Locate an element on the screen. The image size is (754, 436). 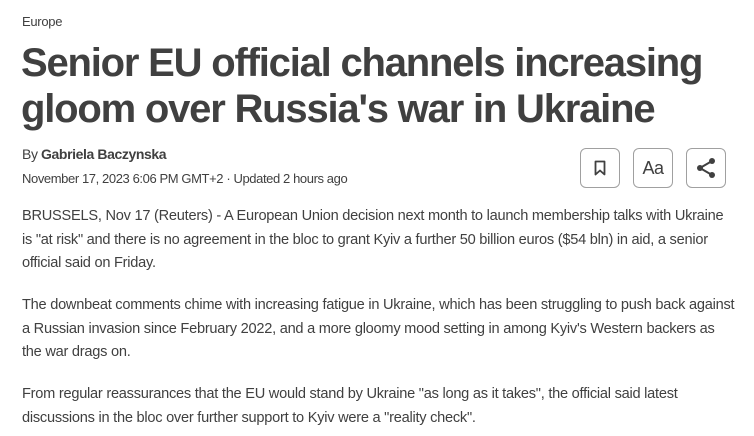
share-icon is located at coordinates (706, 168).